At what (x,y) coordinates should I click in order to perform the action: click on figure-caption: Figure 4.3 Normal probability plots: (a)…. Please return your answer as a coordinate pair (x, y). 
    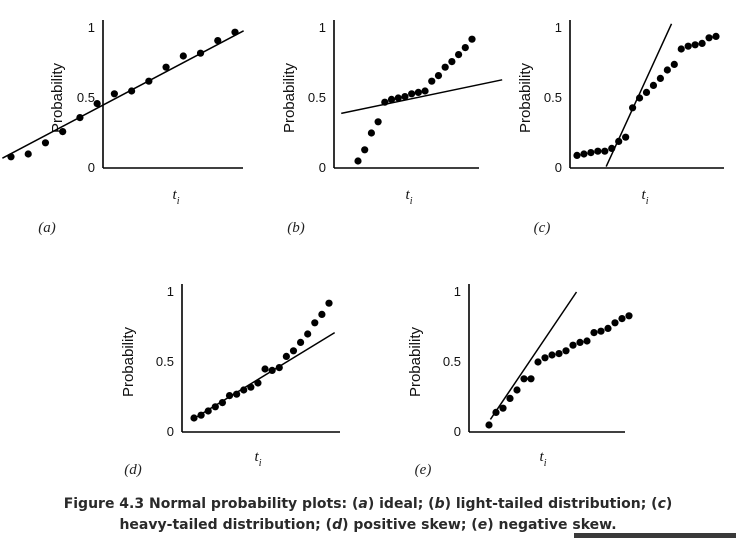
    Looking at the image, I should click on (368, 515).